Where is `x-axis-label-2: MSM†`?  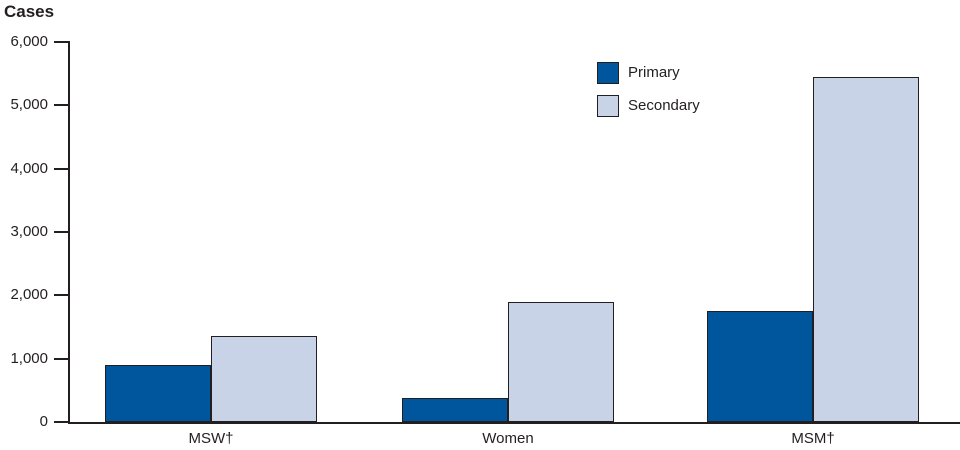 x-axis-label-2: MSM† is located at coordinates (813, 438).